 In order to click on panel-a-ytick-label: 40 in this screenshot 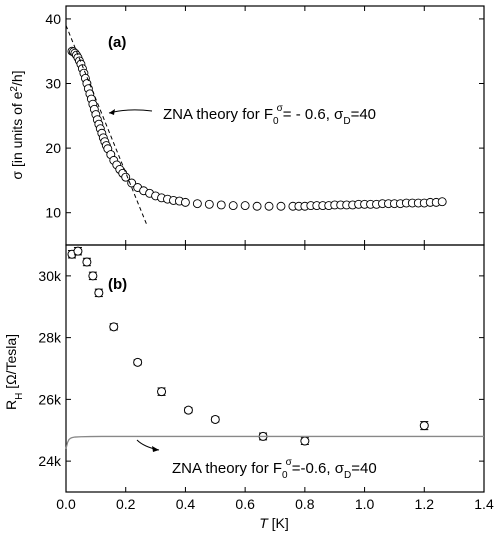, I will do `click(53, 19)`.